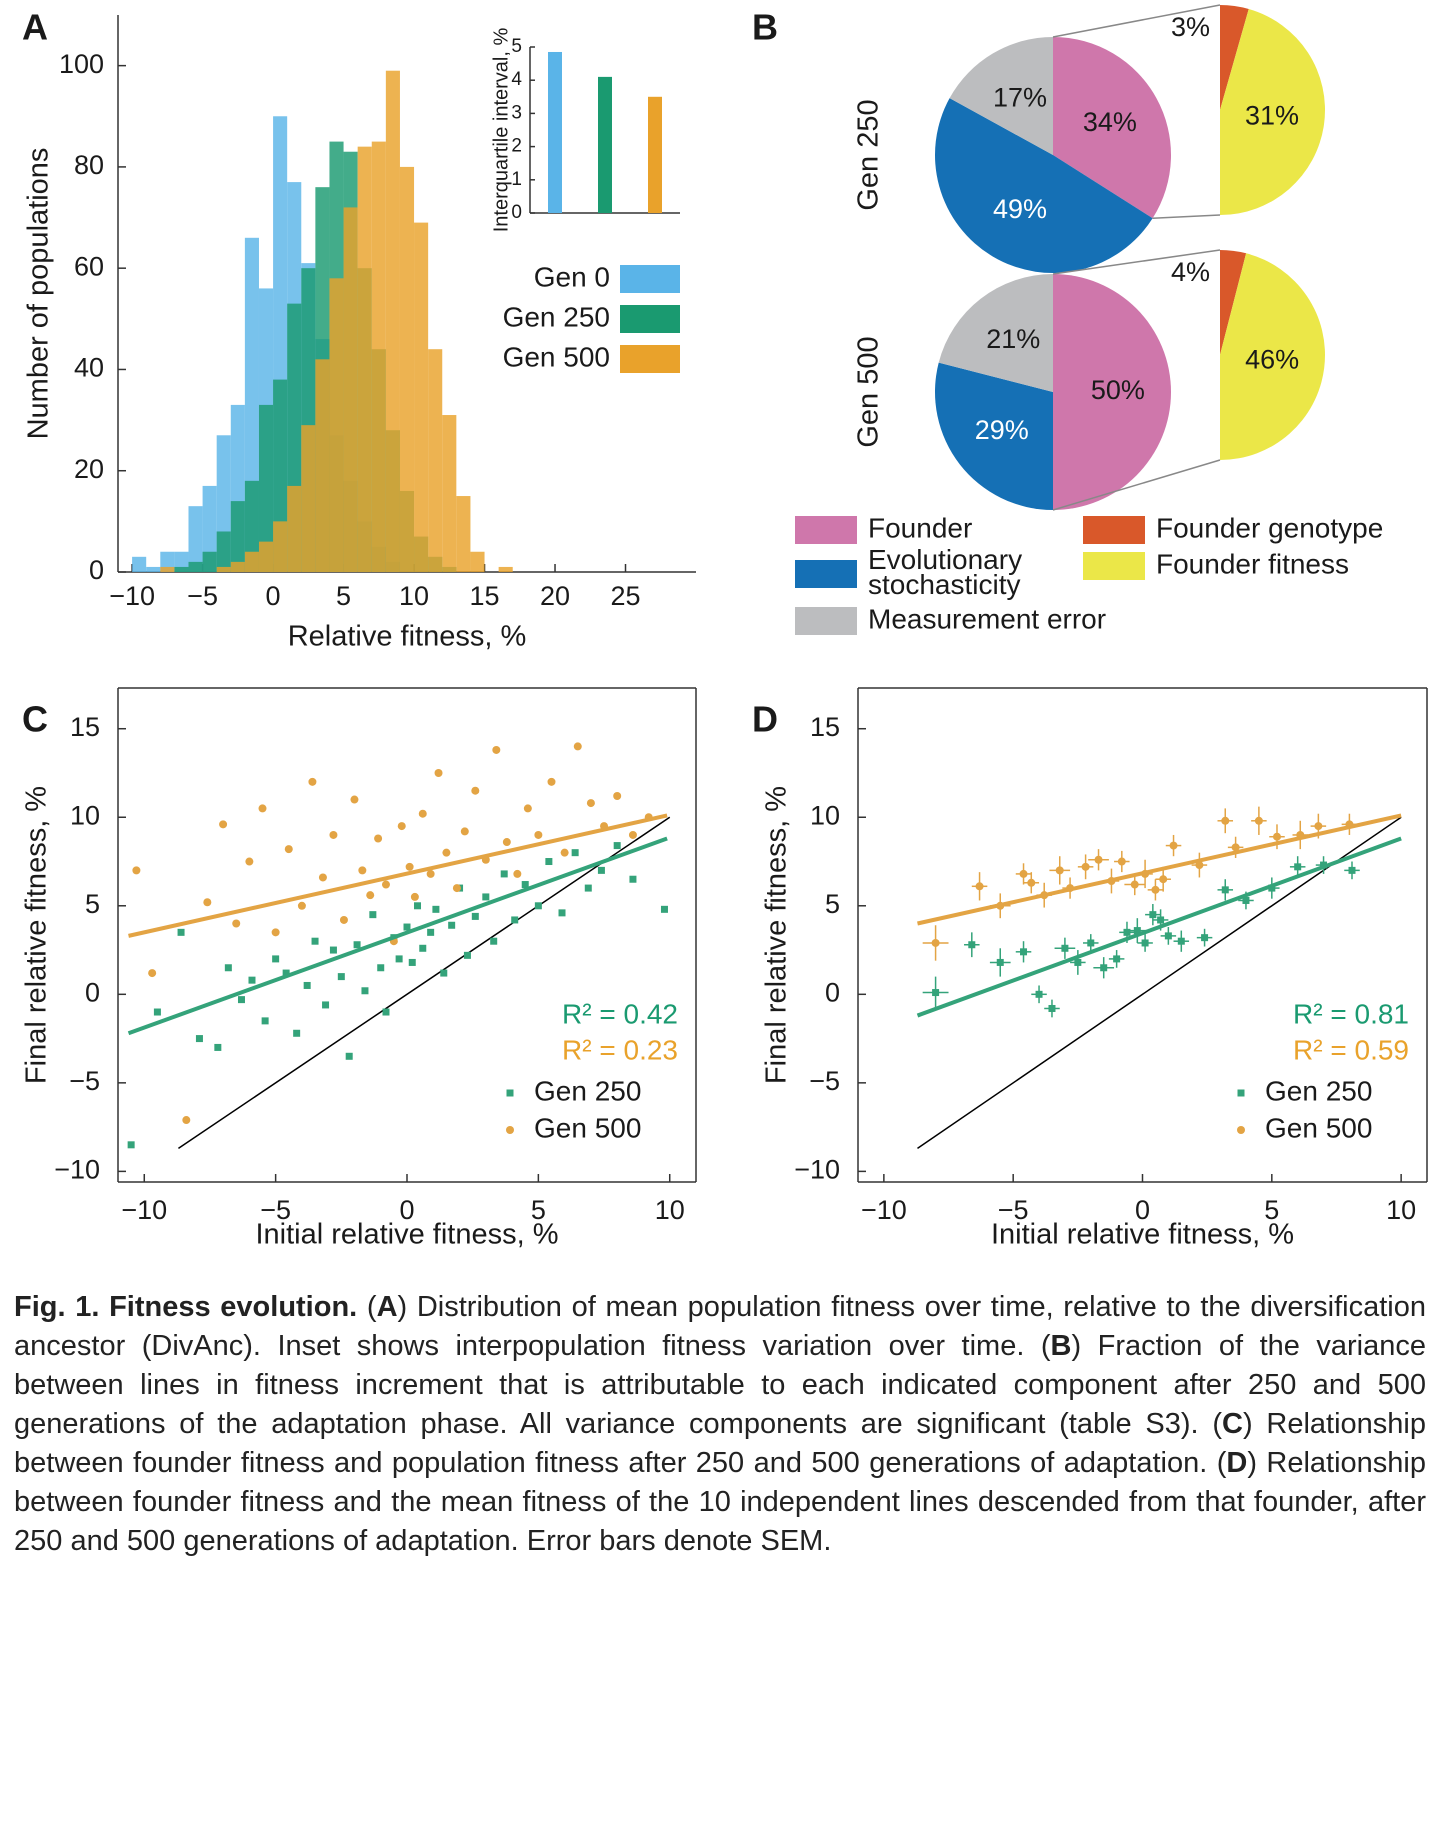 The image size is (1443, 1822). I want to click on y-tick-label: 60, so click(89, 266).